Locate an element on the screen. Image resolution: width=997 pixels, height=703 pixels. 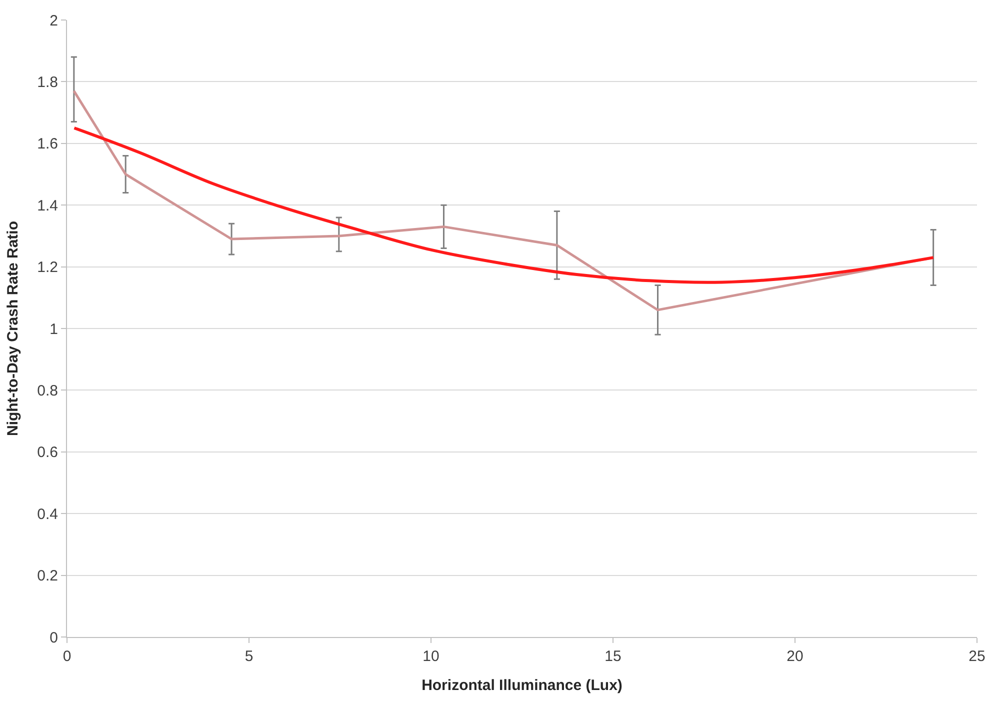
x-tick-label: 20 is located at coordinates (795, 656).